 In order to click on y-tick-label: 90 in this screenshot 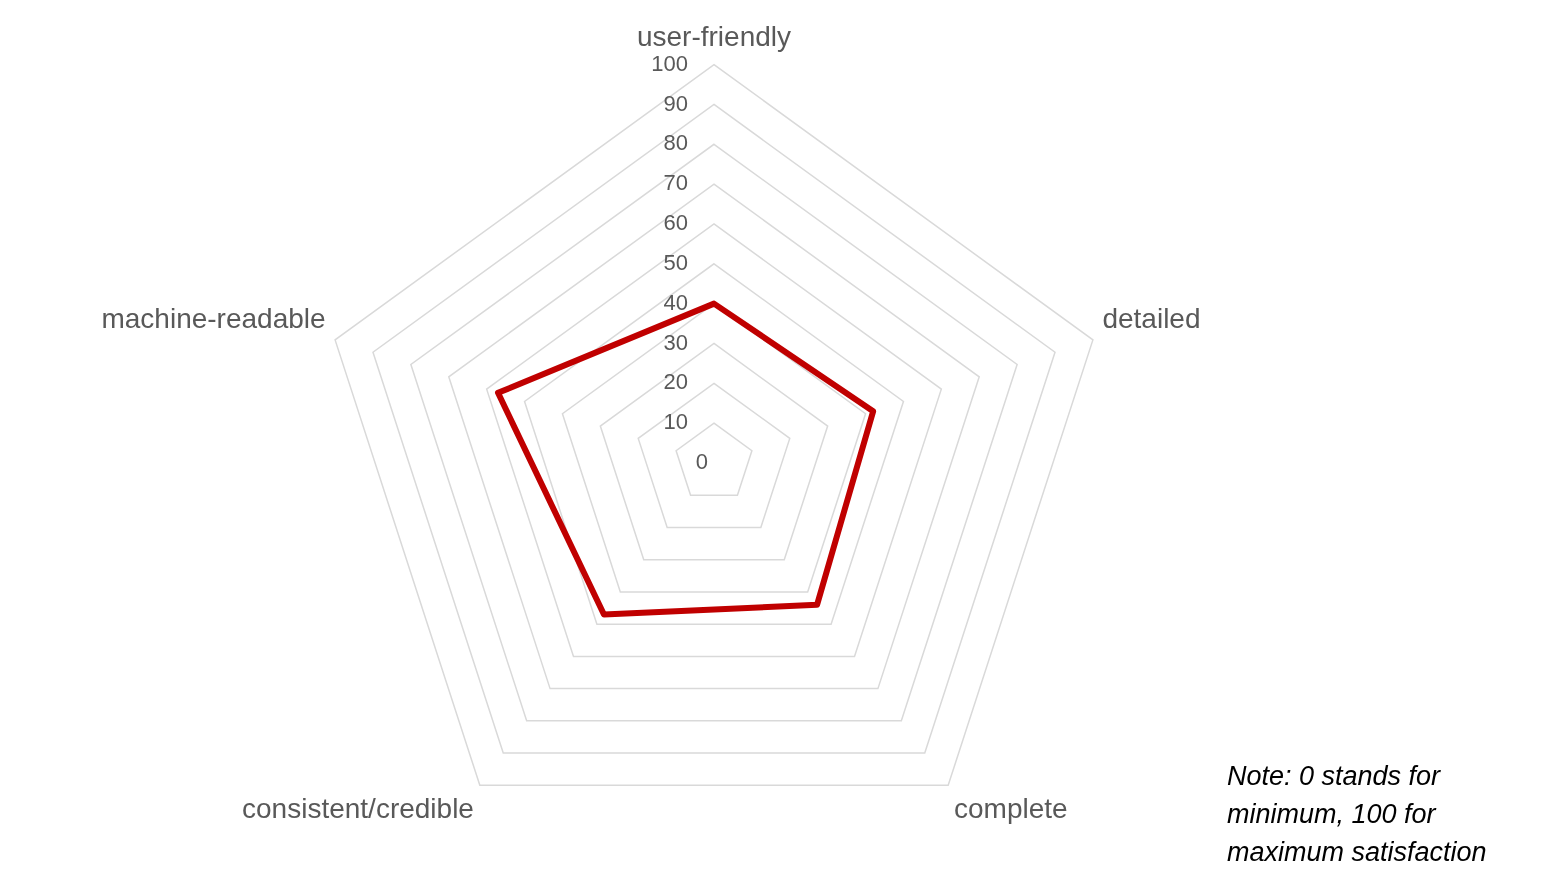, I will do `click(675, 103)`.